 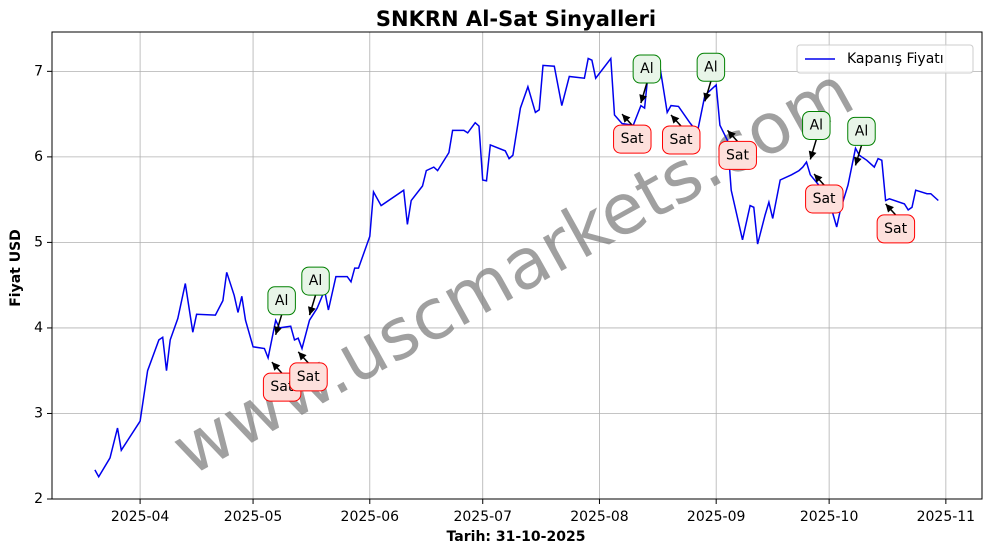 What do you see at coordinates (895, 59) in the screenshot?
I see `legend-label: Kapanış Fiyatı` at bounding box center [895, 59].